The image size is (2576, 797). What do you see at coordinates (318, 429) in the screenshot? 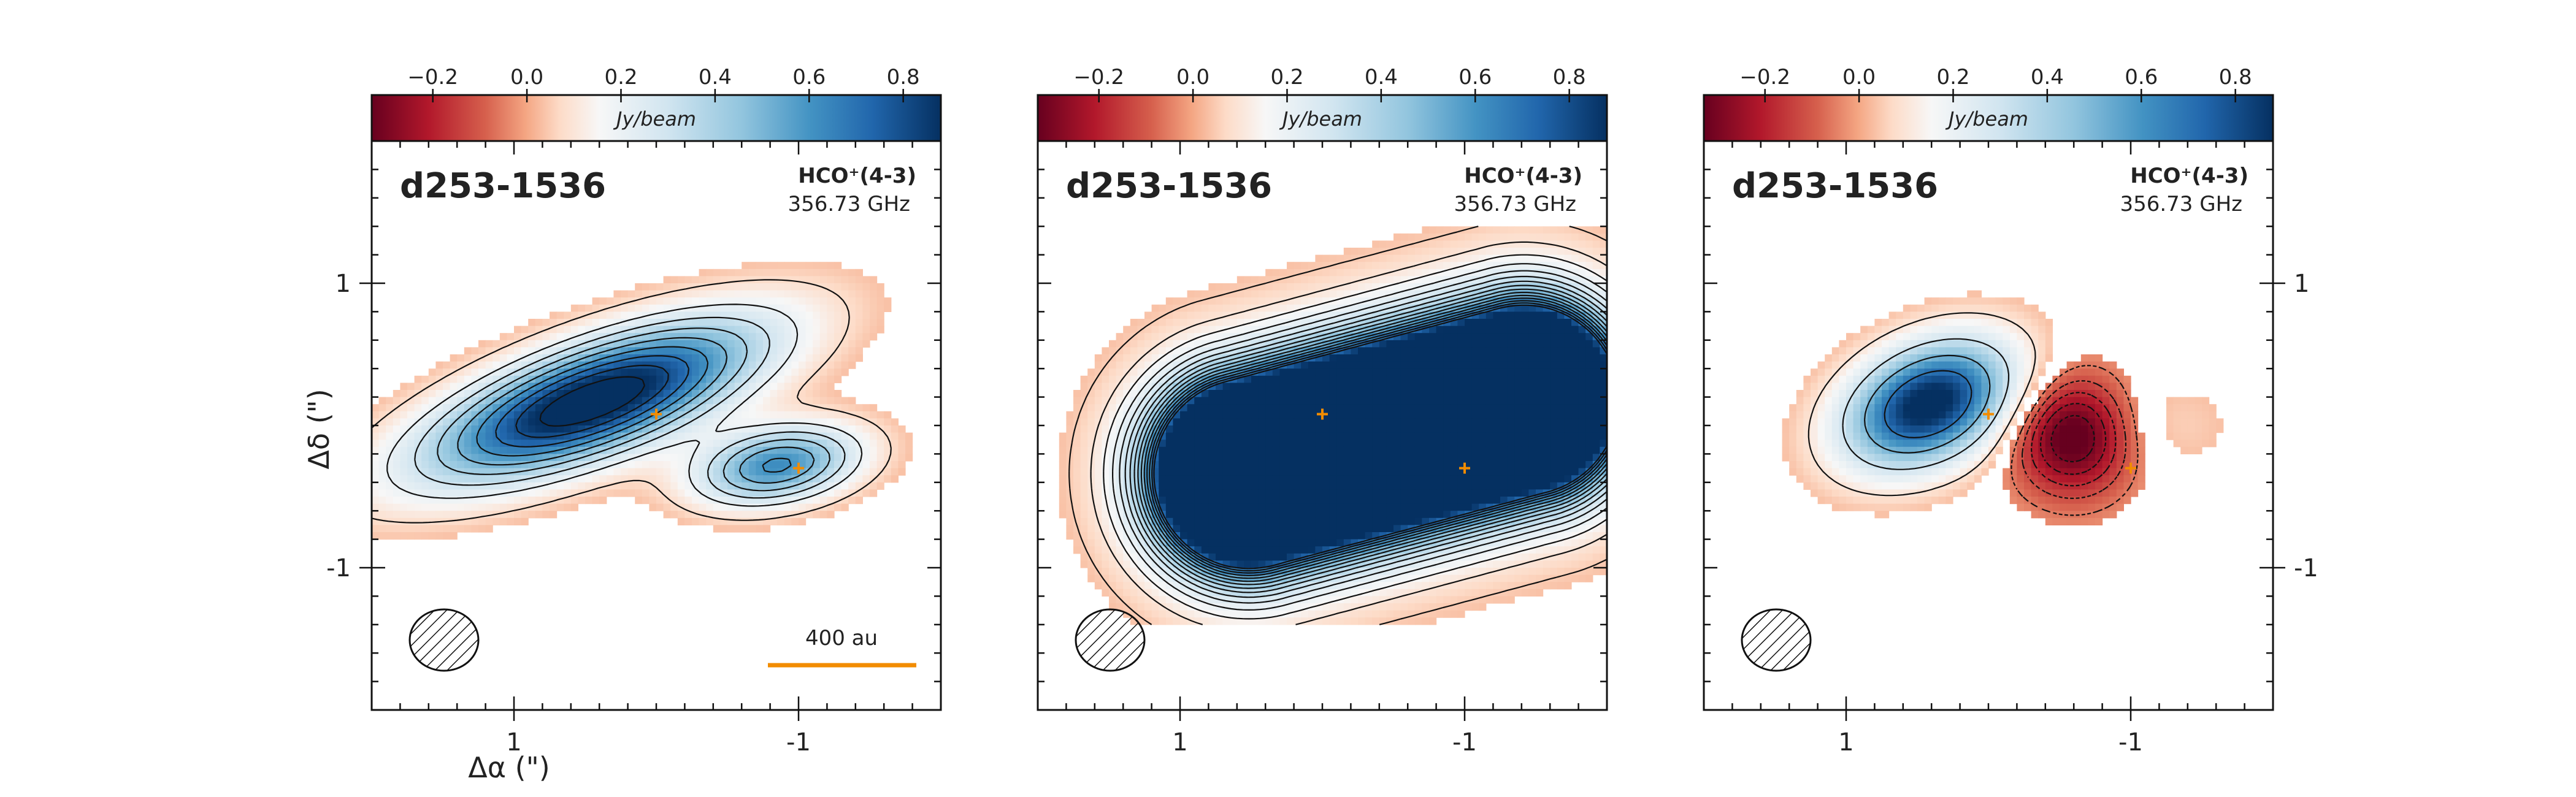
I see `y-axis-label: Δδ (")` at bounding box center [318, 429].